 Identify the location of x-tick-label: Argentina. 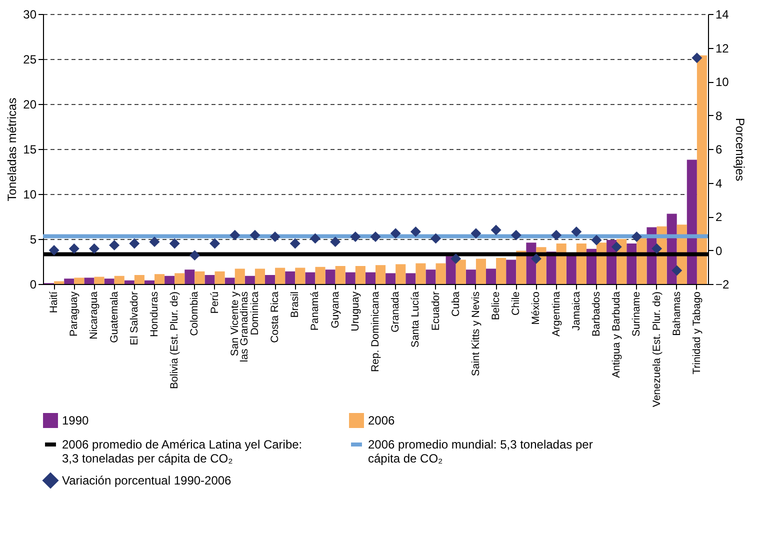
(556, 313).